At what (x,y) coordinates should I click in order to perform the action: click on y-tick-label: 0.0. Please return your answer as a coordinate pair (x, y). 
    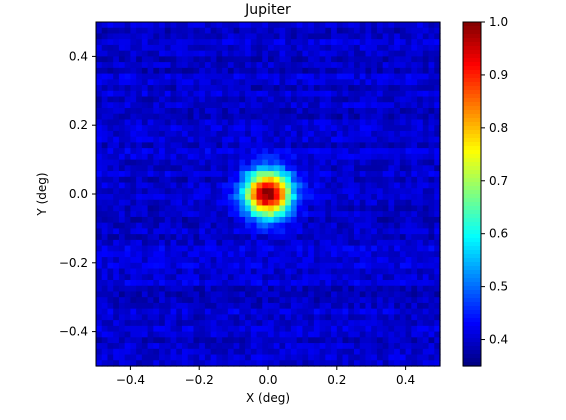
    Looking at the image, I should click on (78, 194).